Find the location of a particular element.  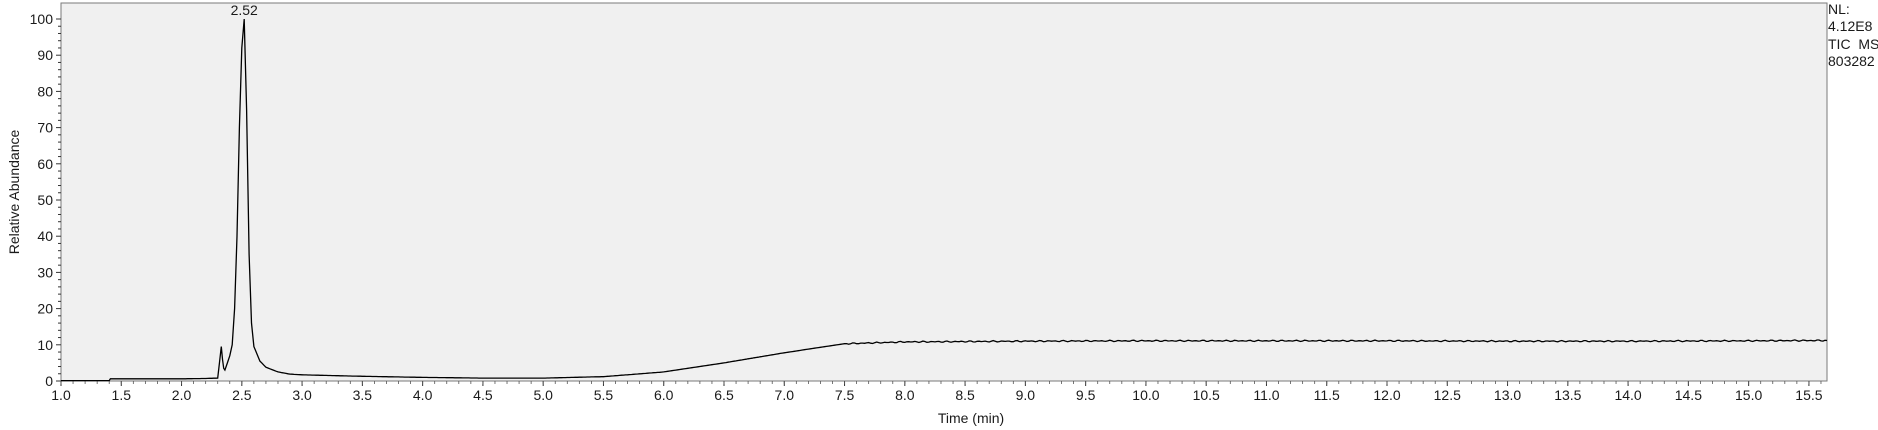

y-tick-label: 50 is located at coordinates (45, 200).